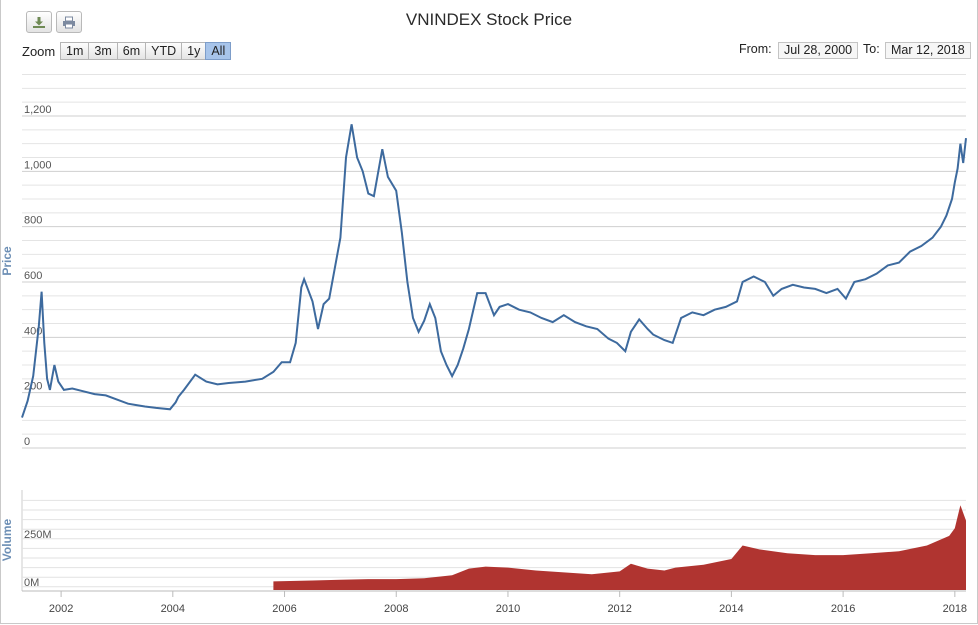 The image size is (978, 625). Describe the element at coordinates (163, 51) in the screenshot. I see `zoom-ytd-button: YTD` at that location.